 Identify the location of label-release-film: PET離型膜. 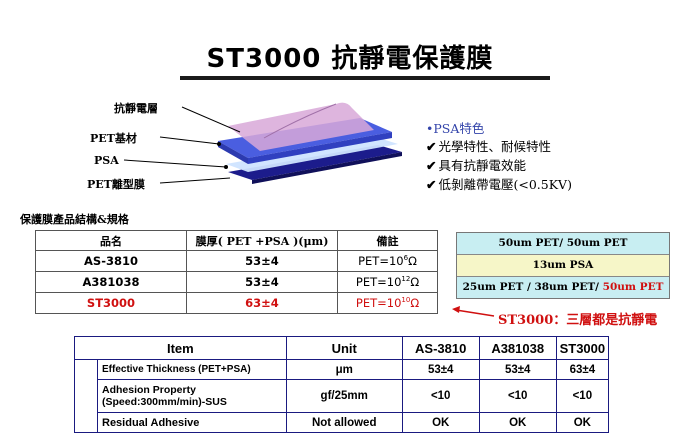
(116, 184).